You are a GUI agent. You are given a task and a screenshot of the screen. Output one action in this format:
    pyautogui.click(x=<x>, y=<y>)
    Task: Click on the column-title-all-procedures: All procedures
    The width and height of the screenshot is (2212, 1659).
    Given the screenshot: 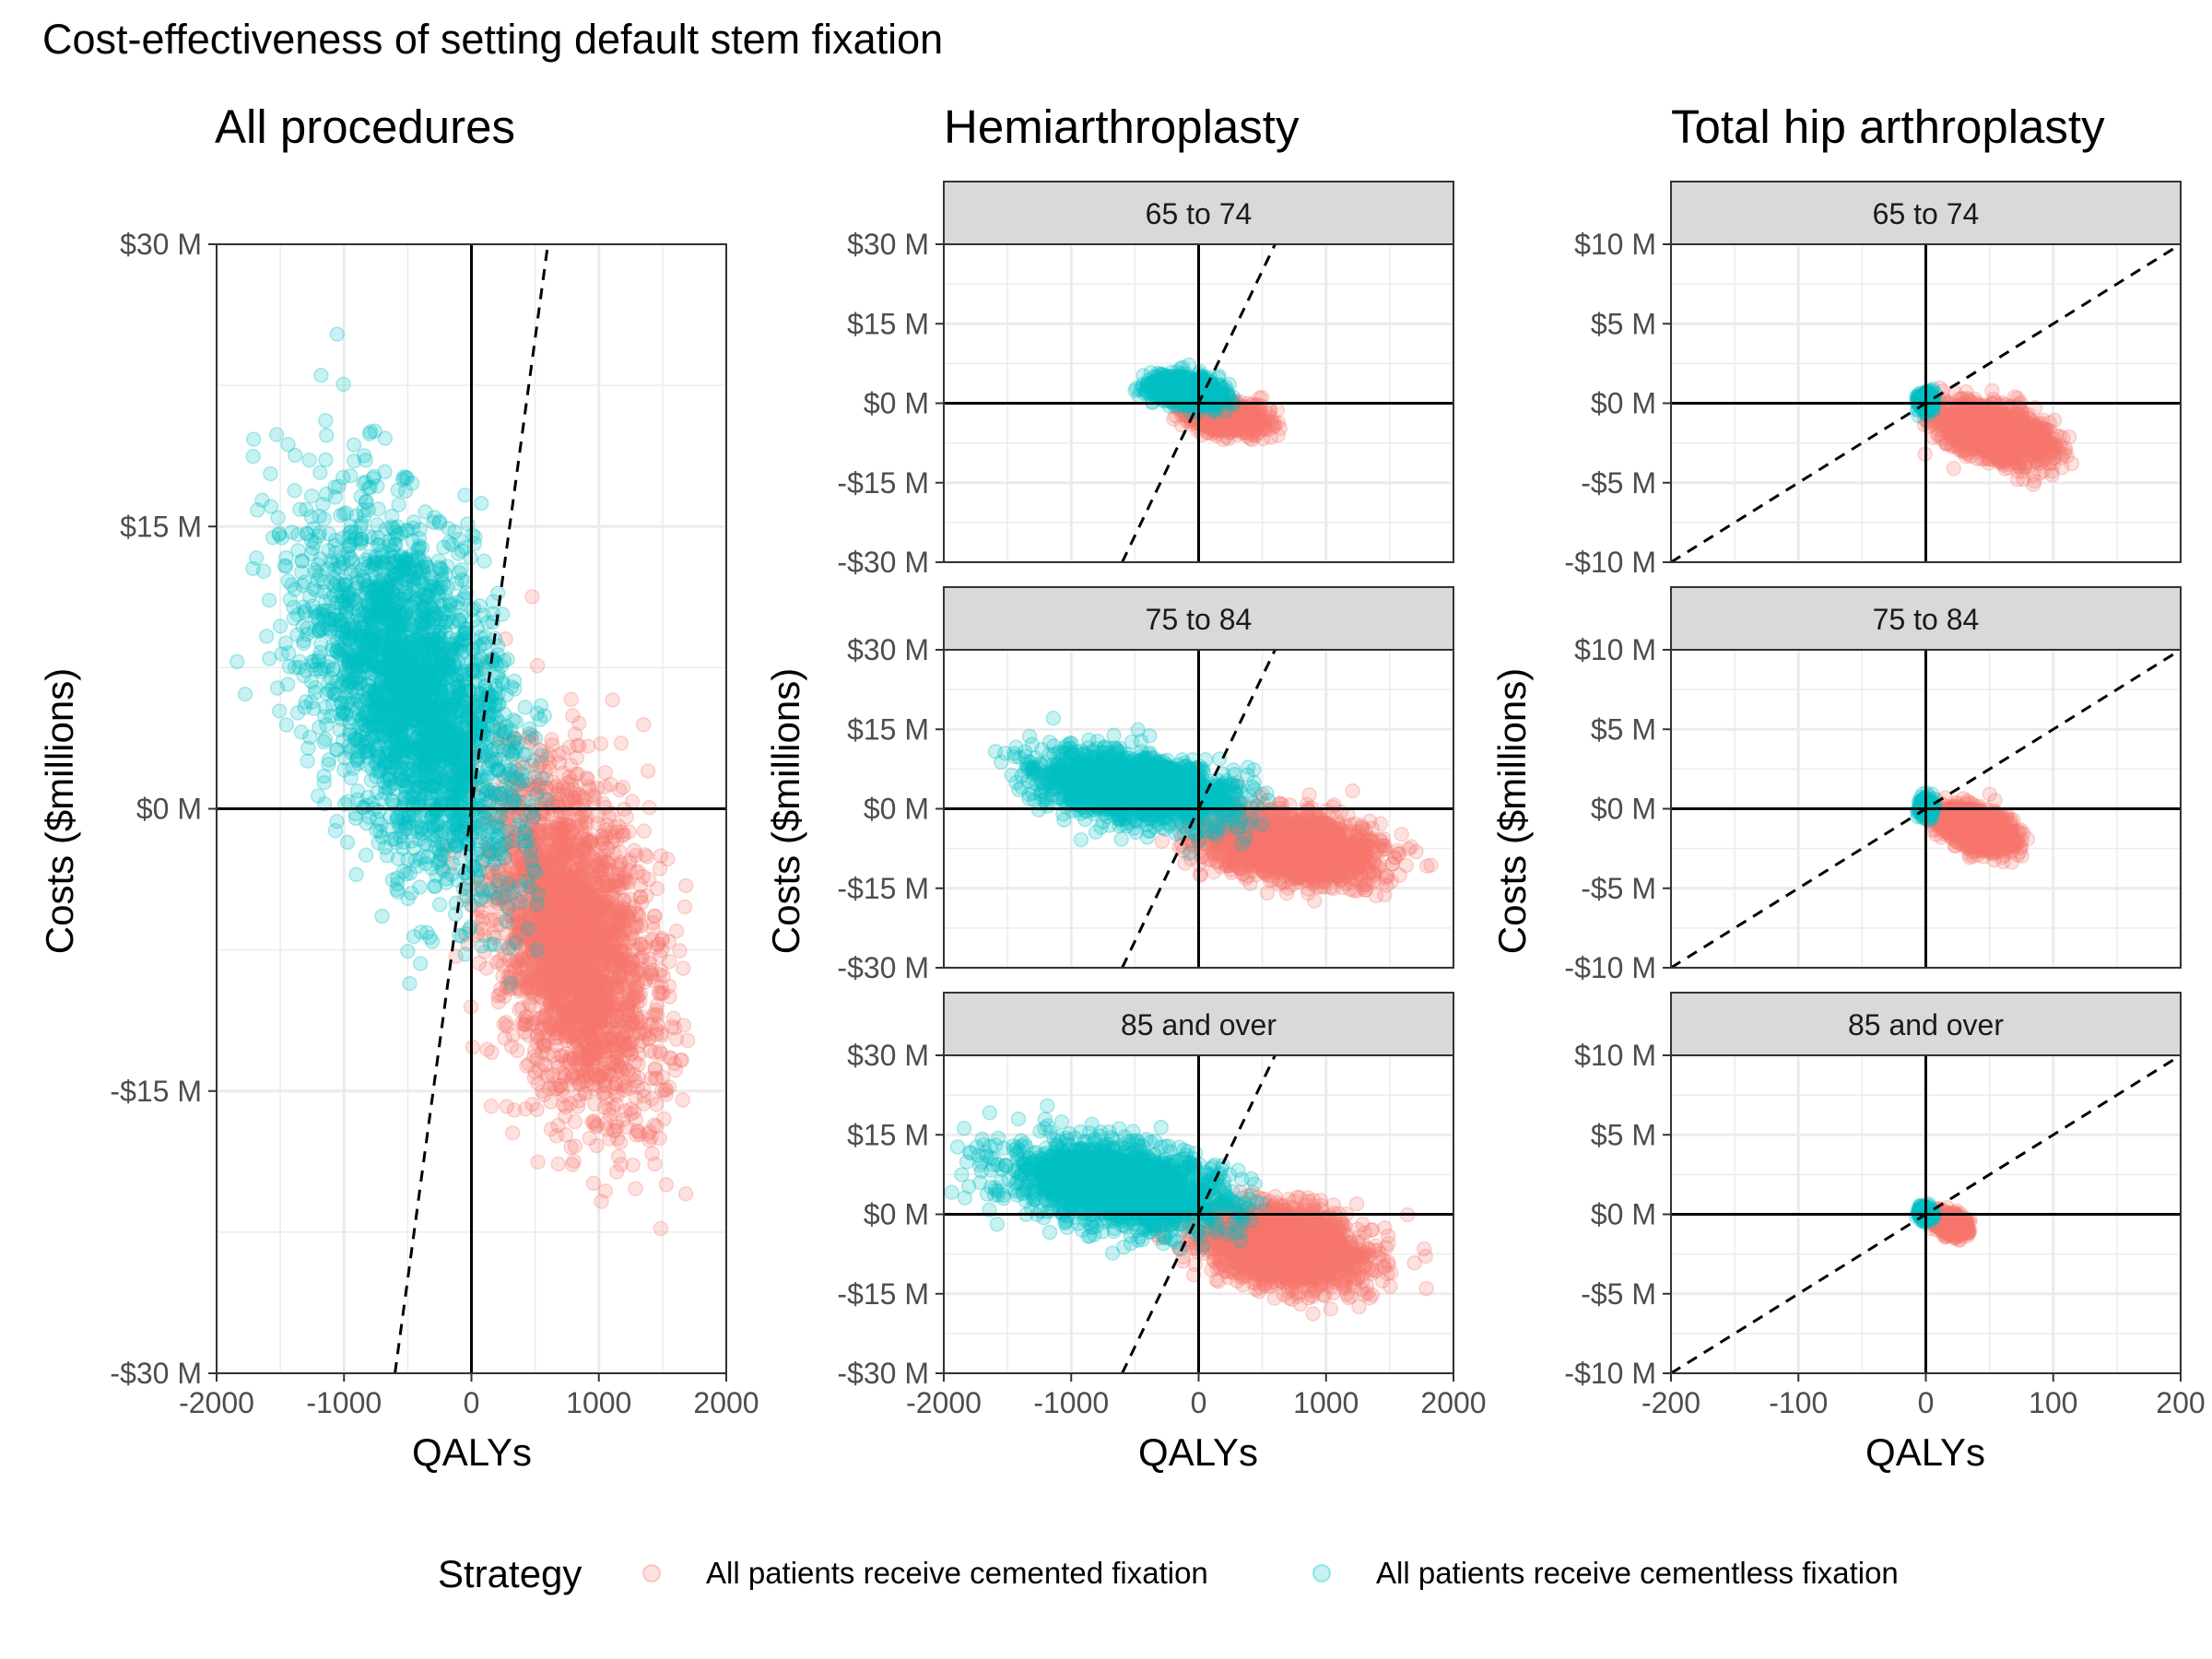 What is the action you would take?
    pyautogui.click(x=365, y=126)
    